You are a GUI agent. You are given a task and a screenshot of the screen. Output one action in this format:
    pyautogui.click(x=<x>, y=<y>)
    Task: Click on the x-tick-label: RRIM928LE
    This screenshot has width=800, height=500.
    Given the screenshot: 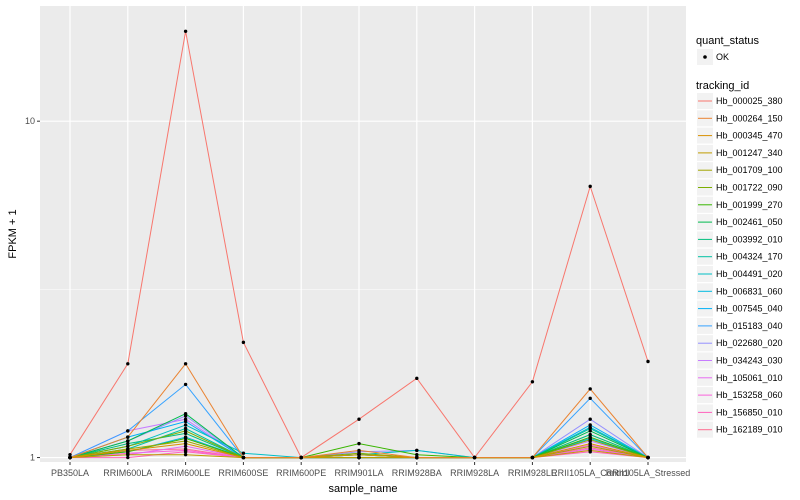 What is the action you would take?
    pyautogui.click(x=532, y=473)
    